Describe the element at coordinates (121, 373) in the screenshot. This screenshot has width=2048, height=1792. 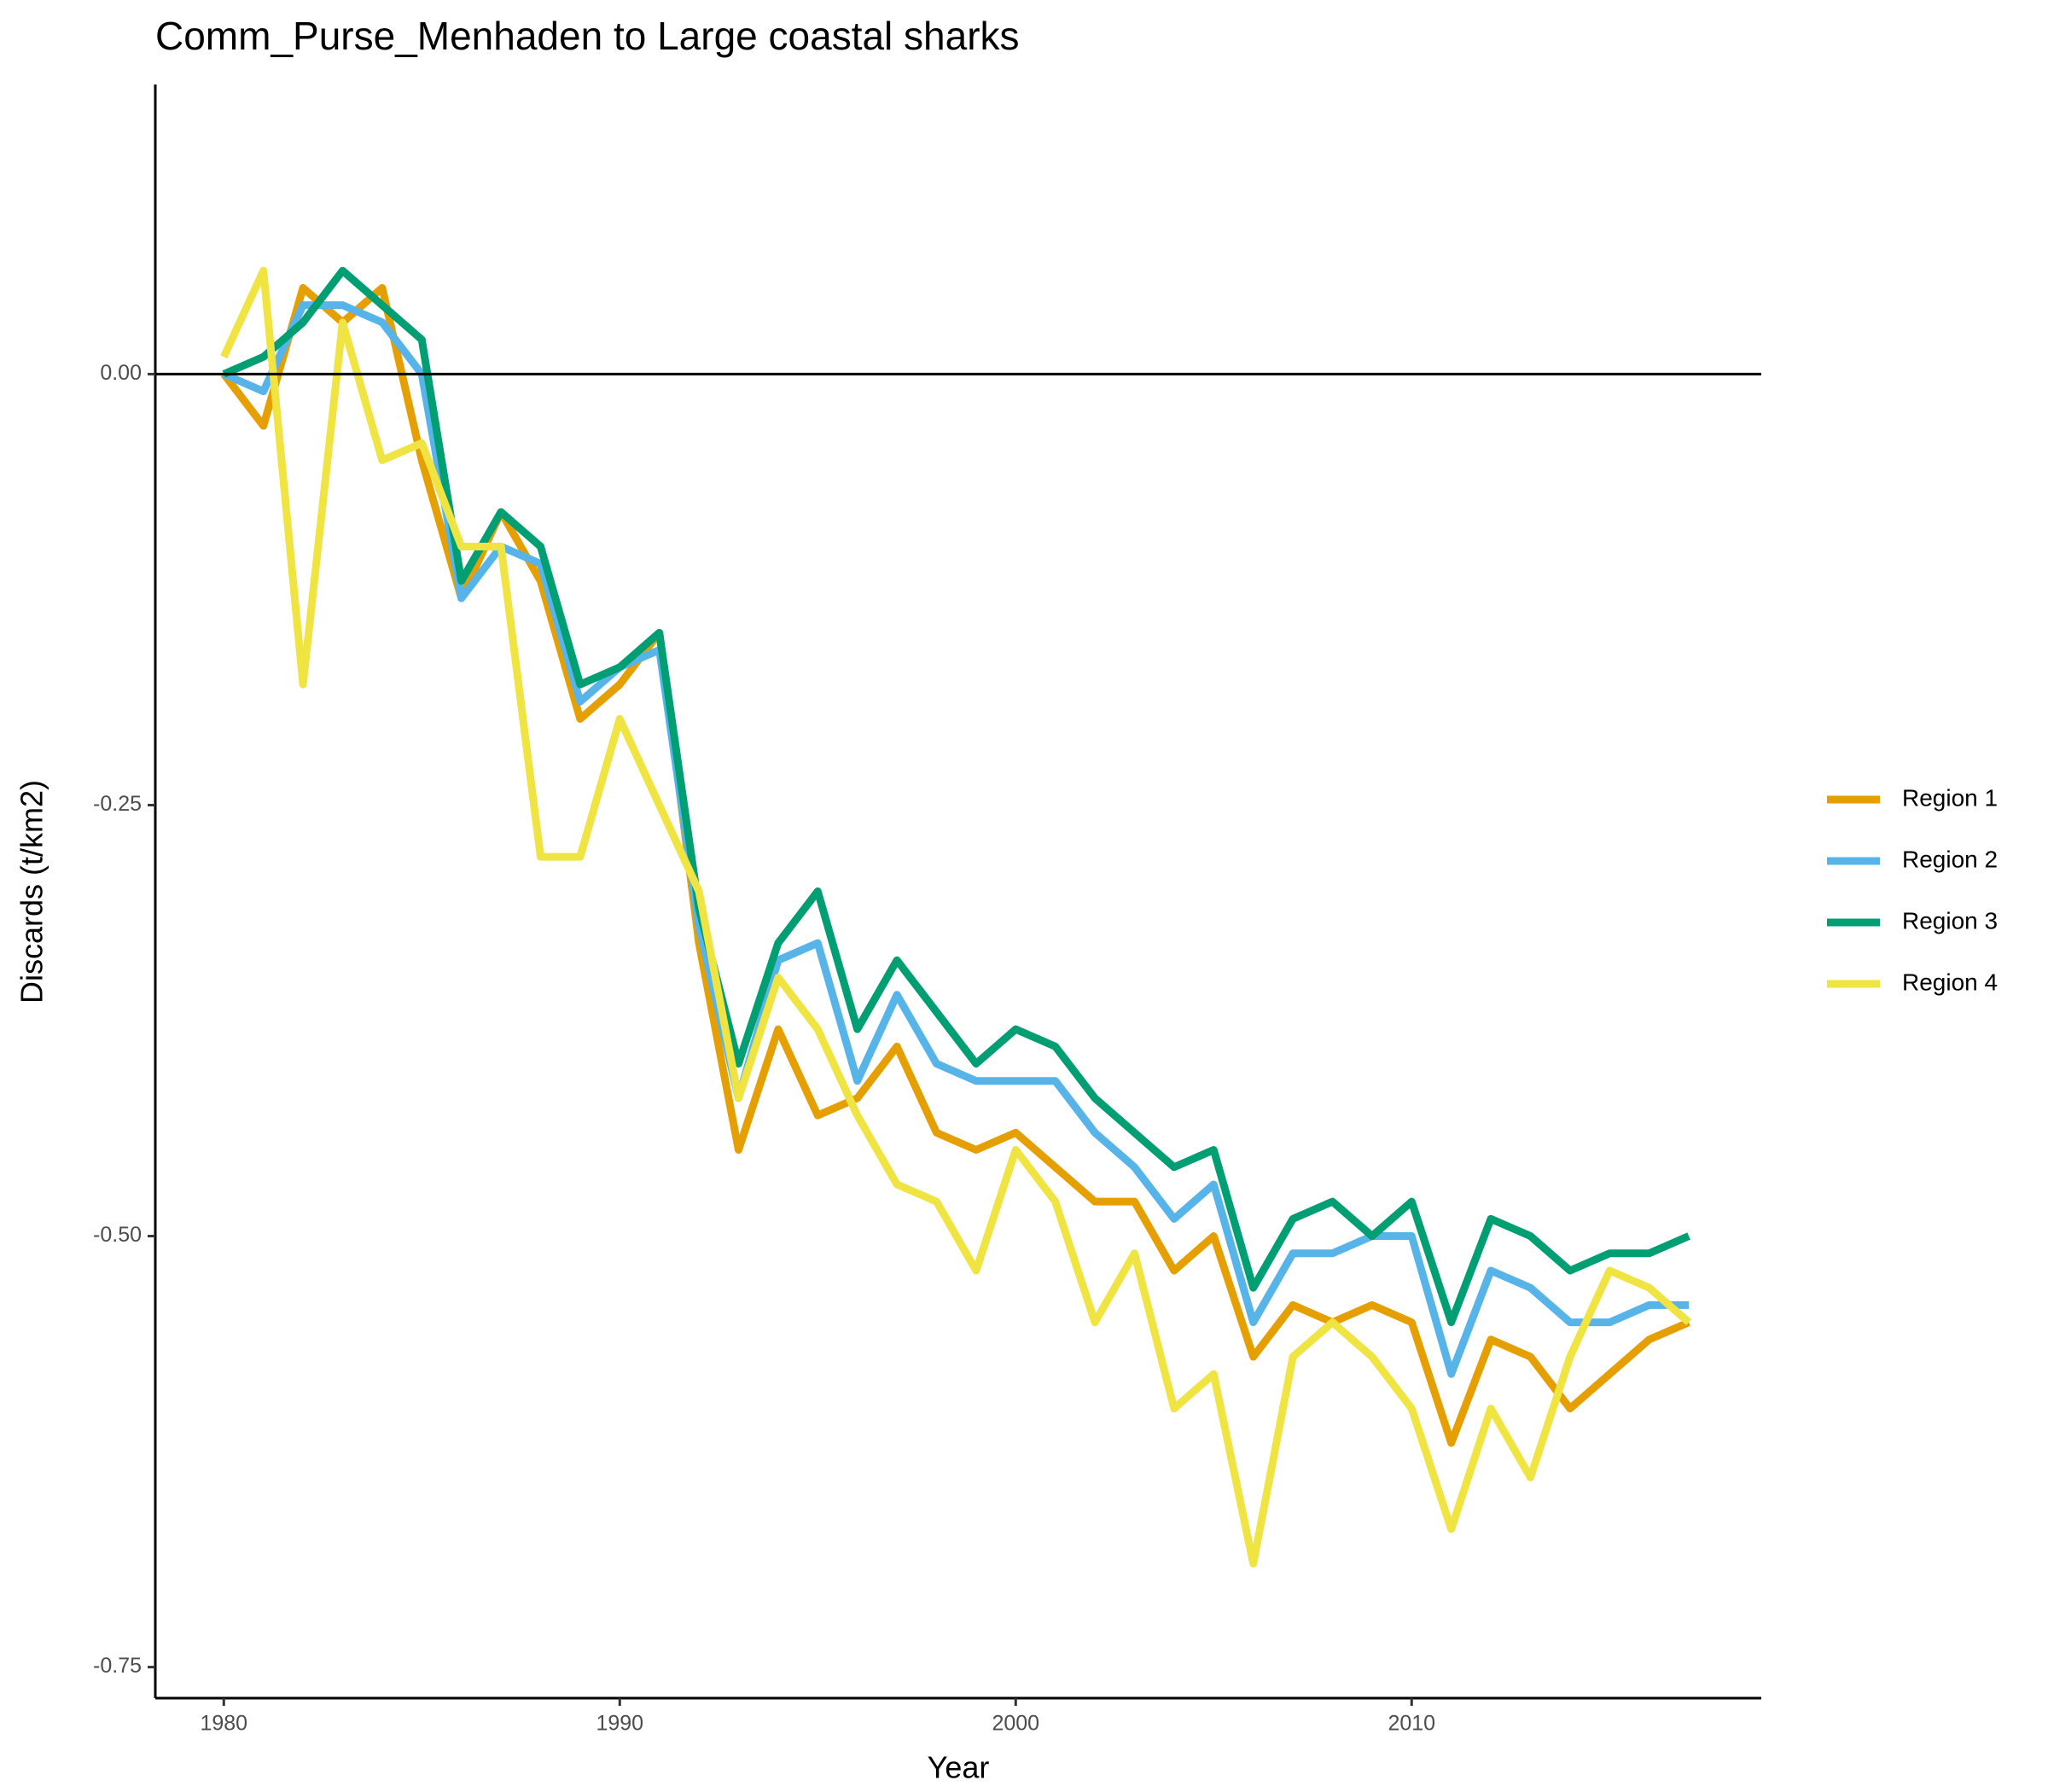
I see `y-tick-label: 0.00` at that location.